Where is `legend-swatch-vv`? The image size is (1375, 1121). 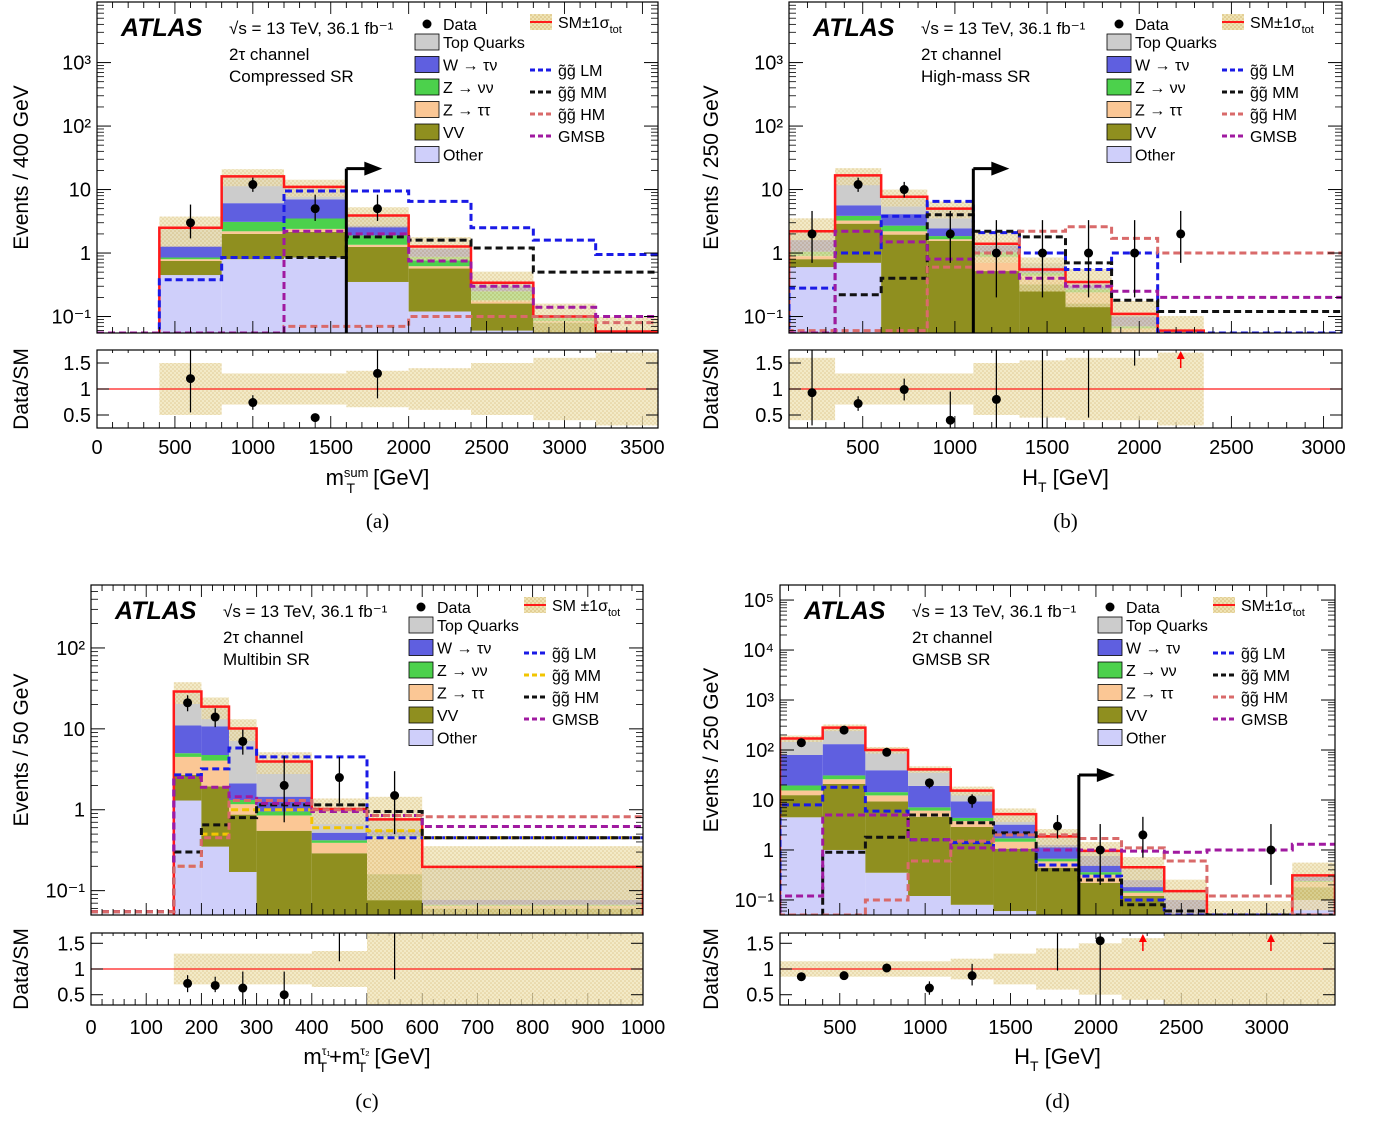 legend-swatch-vv is located at coordinates (427, 132).